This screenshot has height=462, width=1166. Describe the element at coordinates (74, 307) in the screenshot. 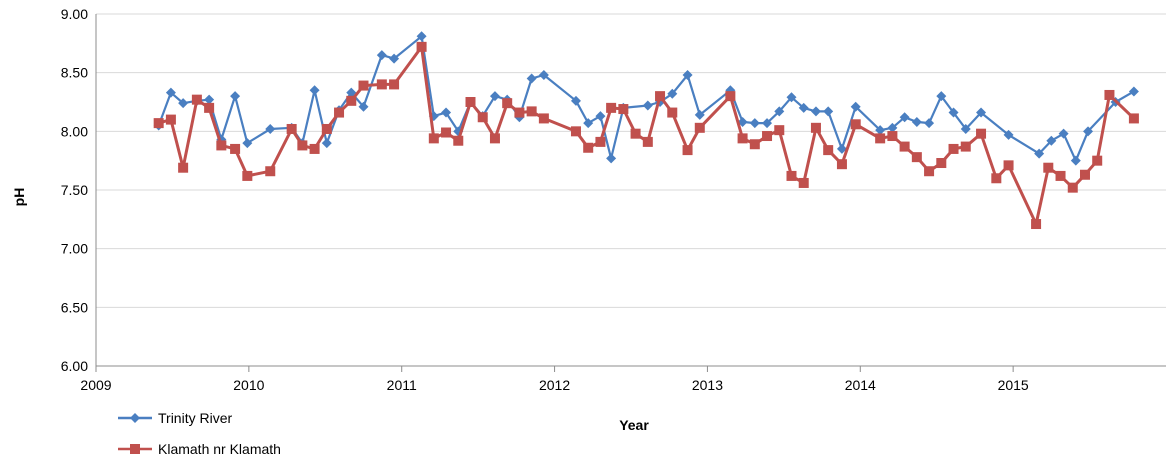

I see `y-tick-label: 6.50` at that location.